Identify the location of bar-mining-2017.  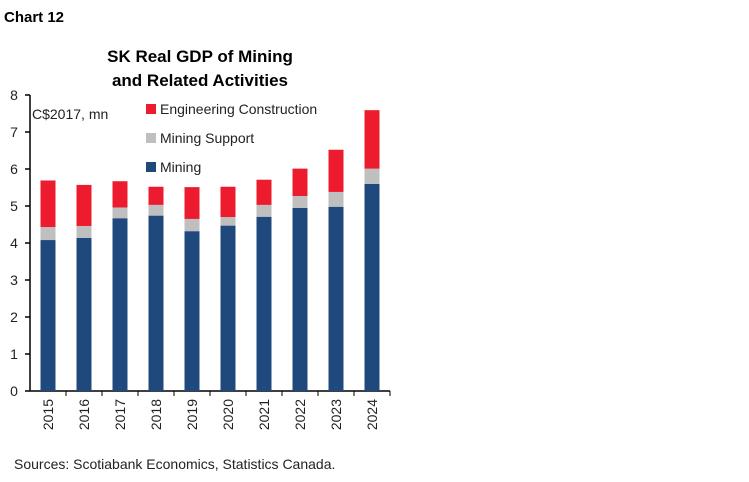
(120, 304).